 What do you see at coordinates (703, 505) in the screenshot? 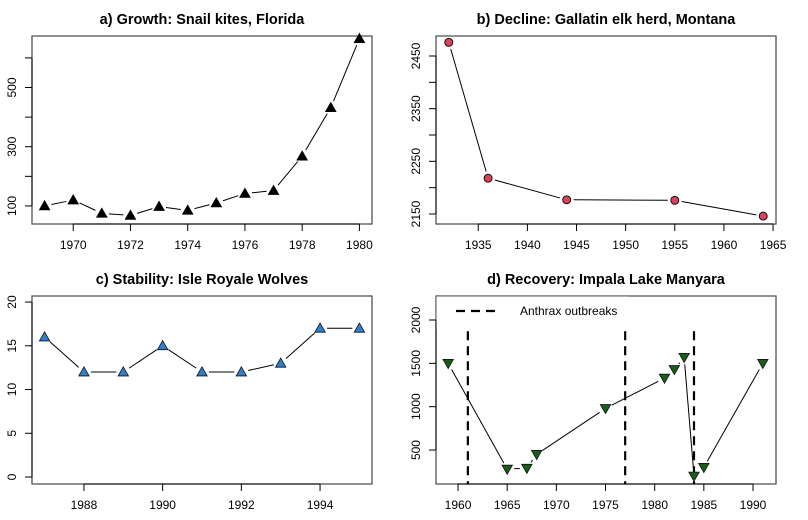
I see `x-tick-label: 1985` at bounding box center [703, 505].